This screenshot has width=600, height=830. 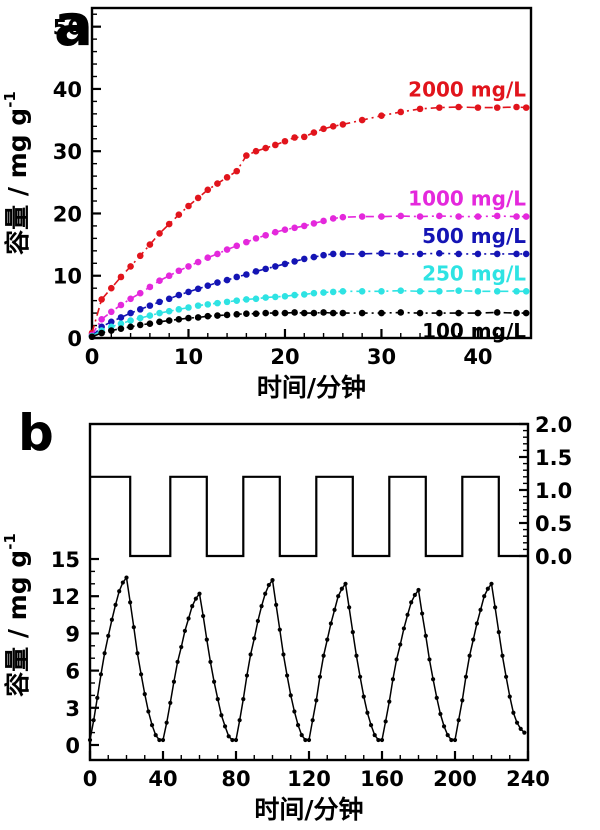 I want to click on y-tick-label: 40, so click(x=67, y=90).